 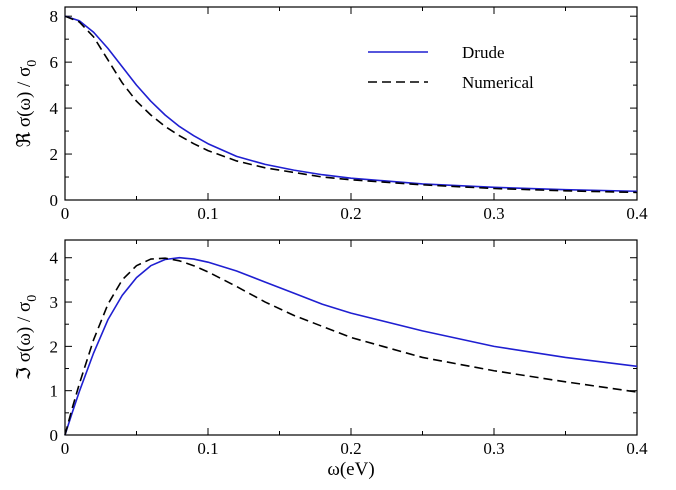 What do you see at coordinates (54, 302) in the screenshot?
I see `y-tick-label: 3` at bounding box center [54, 302].